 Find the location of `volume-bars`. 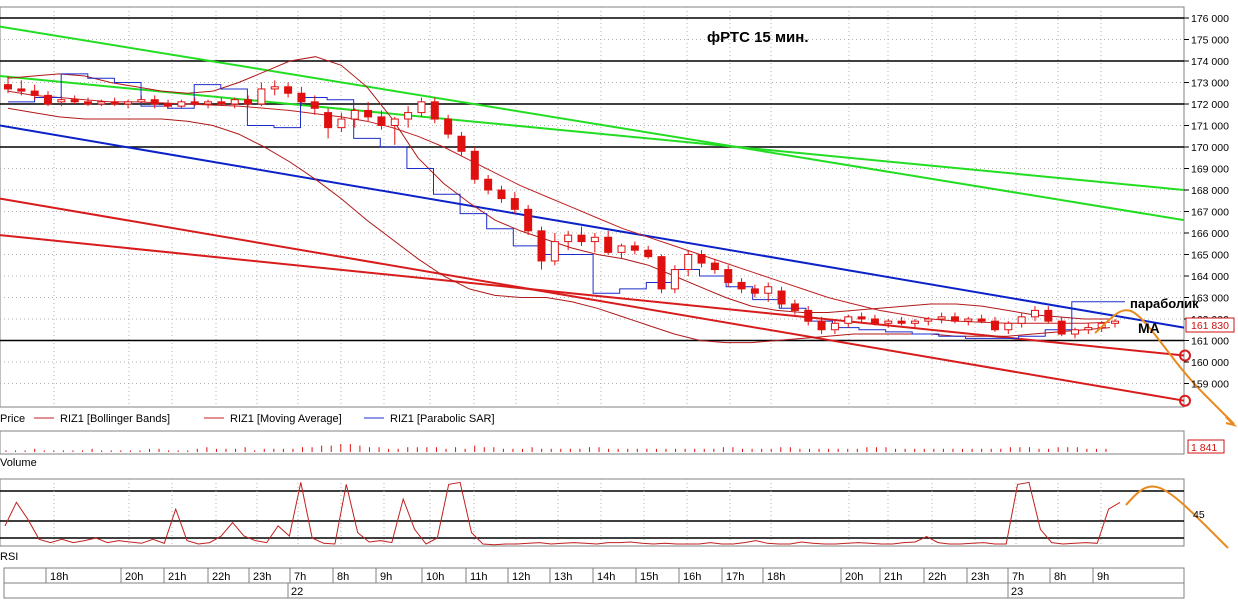

volume-bars is located at coordinates (556, 448).